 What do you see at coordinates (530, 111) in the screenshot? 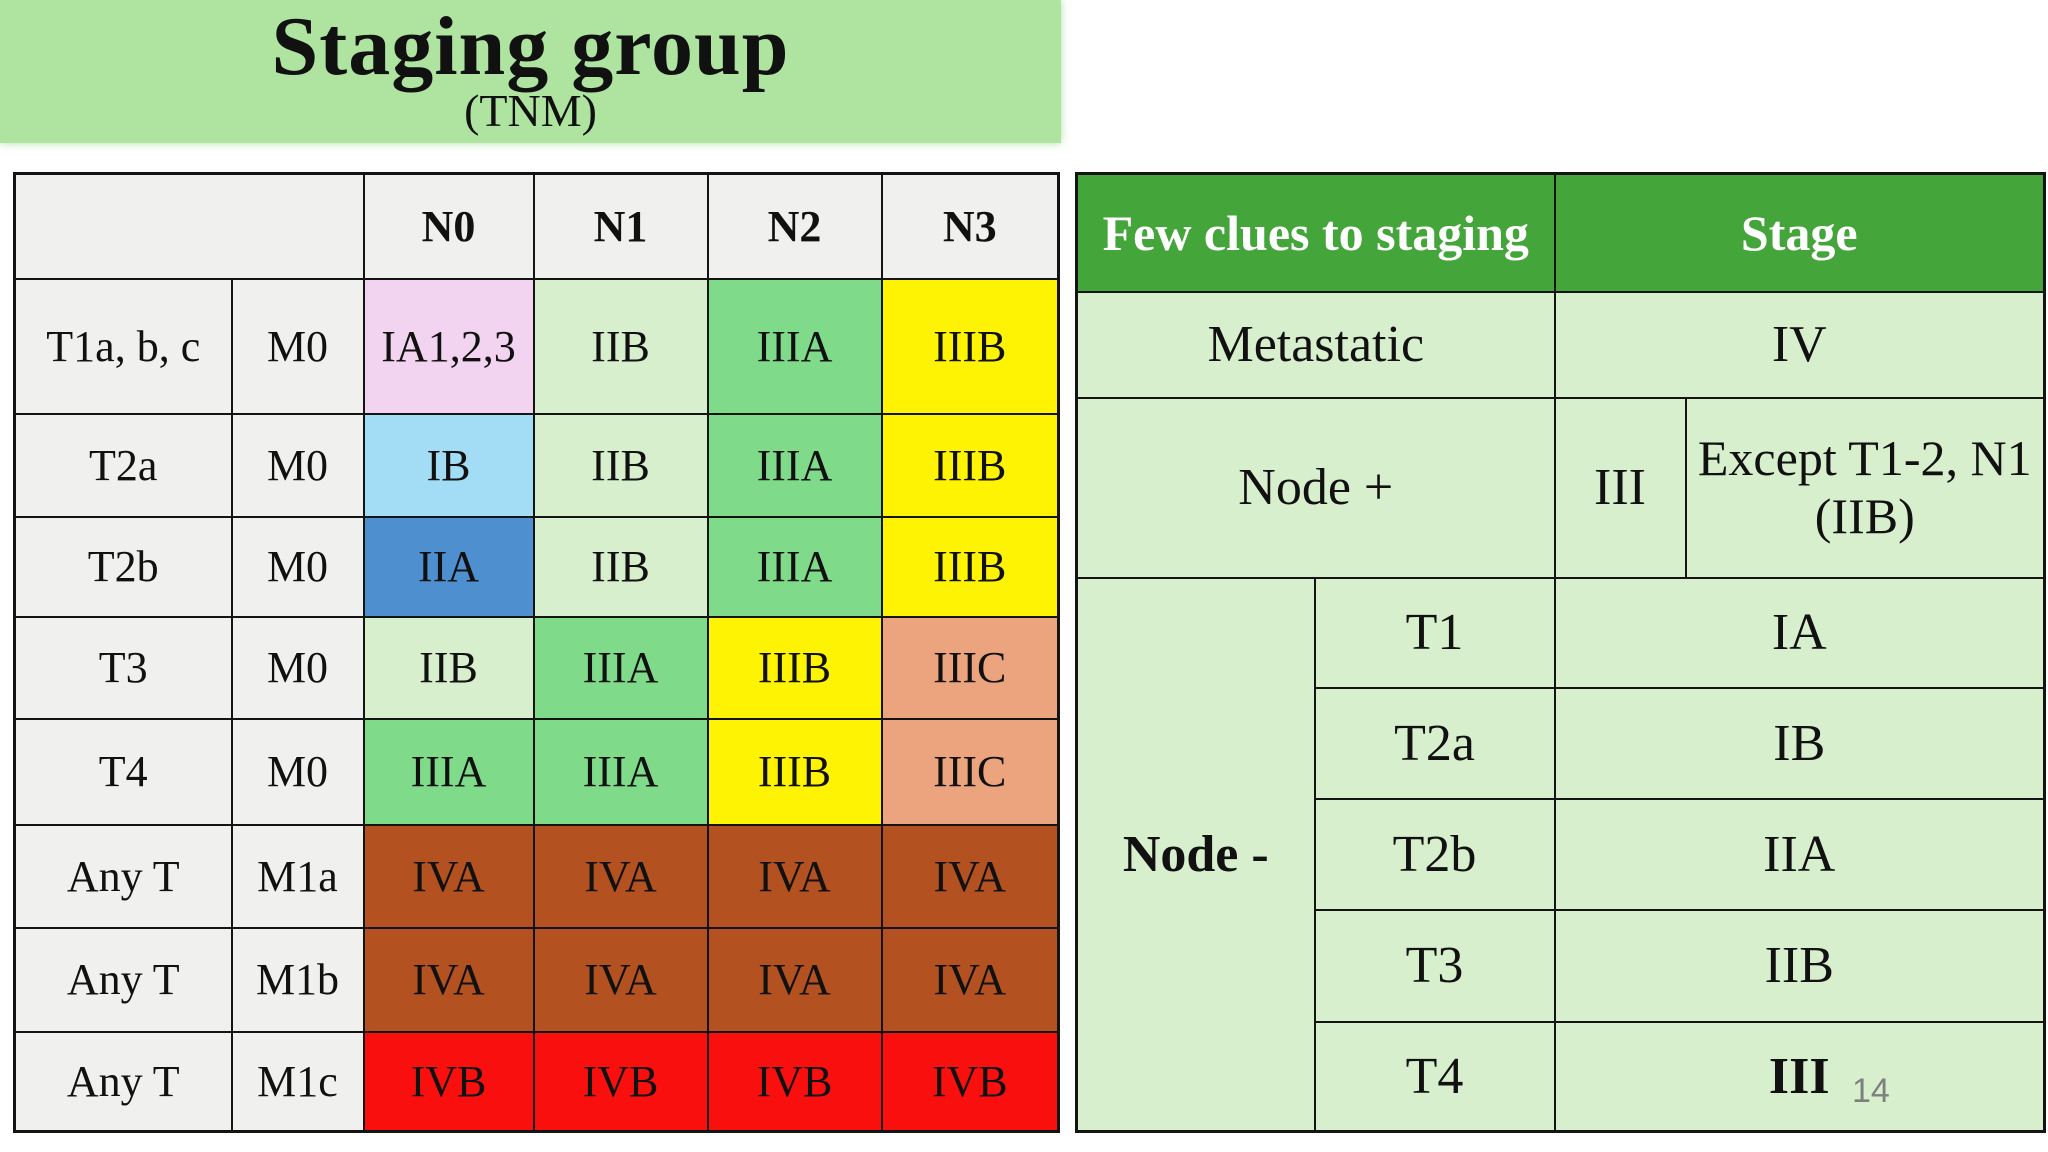
I see `slide-subtitle: (TNM)` at bounding box center [530, 111].